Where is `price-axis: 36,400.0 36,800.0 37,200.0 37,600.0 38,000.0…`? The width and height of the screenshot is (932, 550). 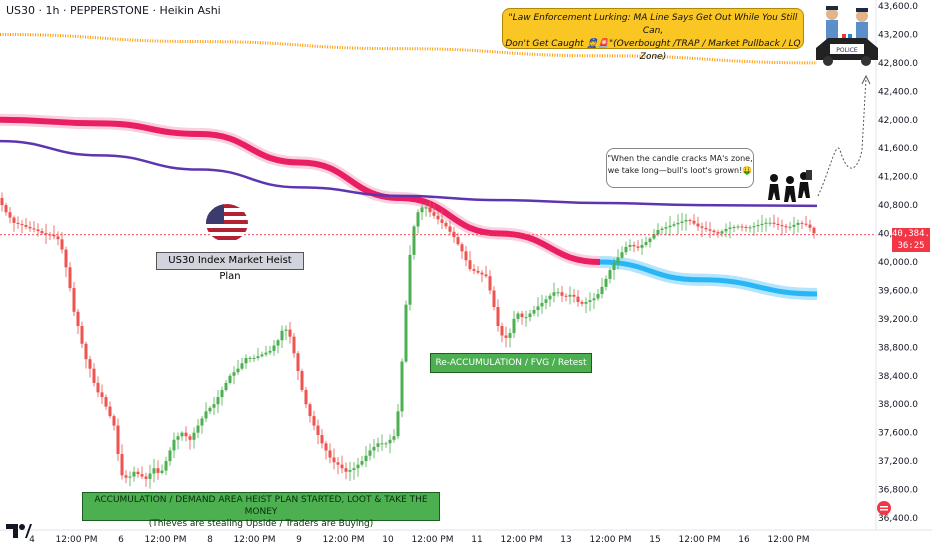
price-axis: 36,400.0 36,800.0 37,200.0 37,600.0 38,000.0… is located at coordinates (903, 275).